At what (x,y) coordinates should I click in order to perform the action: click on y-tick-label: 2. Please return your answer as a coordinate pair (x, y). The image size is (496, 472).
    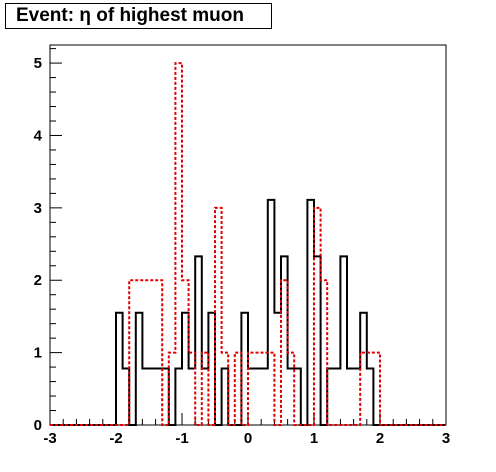
    Looking at the image, I should click on (38, 280).